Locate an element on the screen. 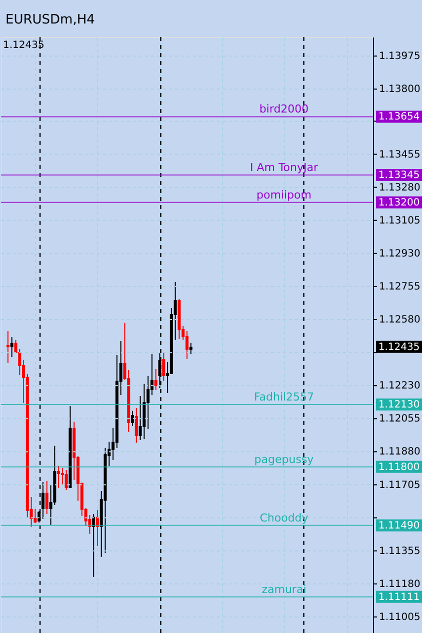  y-tick-label: 1.12230 is located at coordinates (399, 386).